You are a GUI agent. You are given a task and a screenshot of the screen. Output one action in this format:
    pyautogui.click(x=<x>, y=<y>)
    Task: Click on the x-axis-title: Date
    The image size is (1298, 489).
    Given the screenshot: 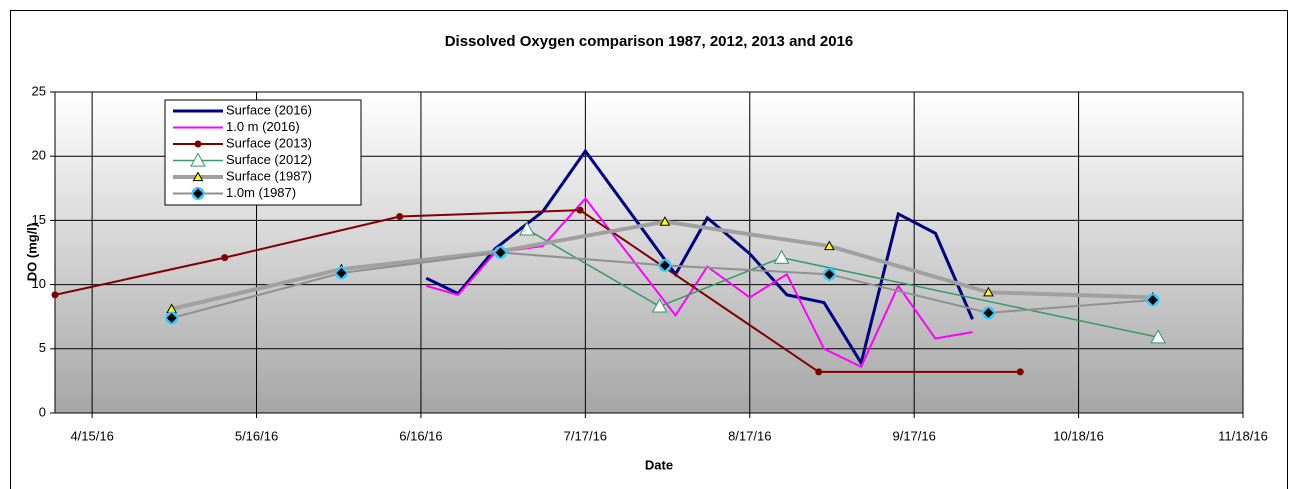 What is the action you would take?
    pyautogui.click(x=659, y=464)
    